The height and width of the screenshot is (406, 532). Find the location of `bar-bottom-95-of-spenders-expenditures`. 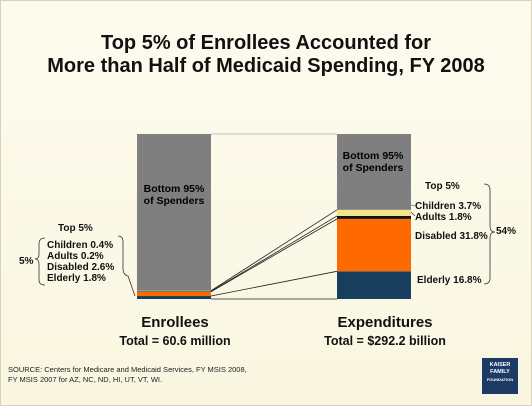

bar-bottom-95-of-spenders-expenditures is located at coordinates (374, 172).